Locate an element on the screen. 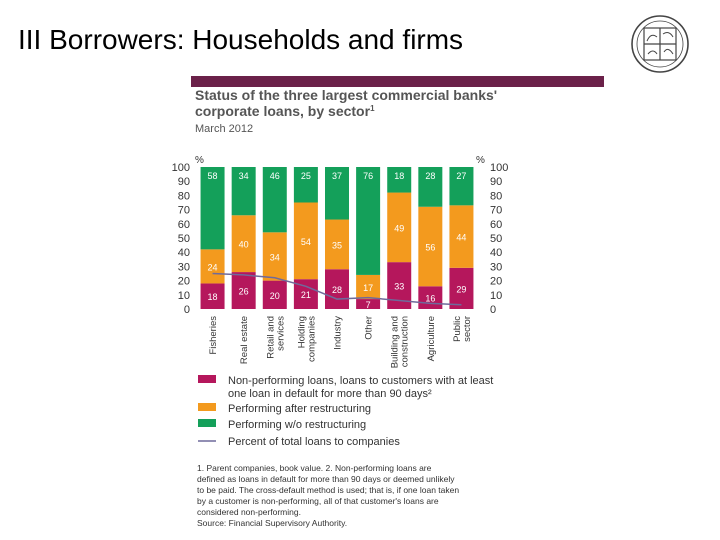 This screenshot has width=720, height=540. chart-title-line-2: corporate loans, by sector1 is located at coordinates (285, 111).